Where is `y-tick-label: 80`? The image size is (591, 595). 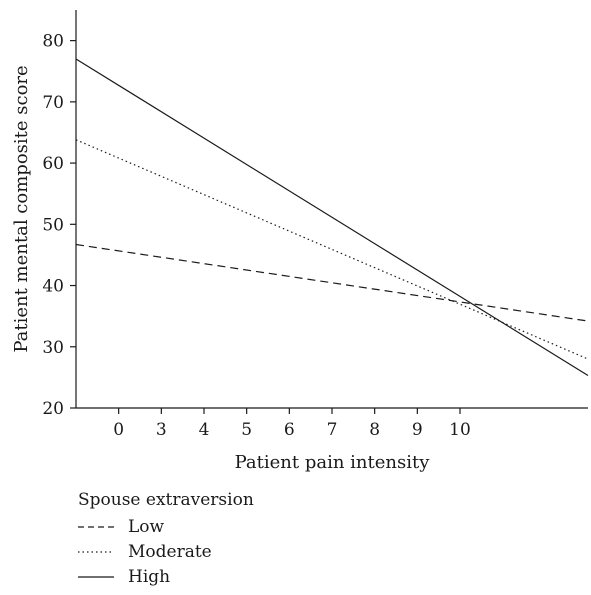
y-tick-label: 80 is located at coordinates (53, 42).